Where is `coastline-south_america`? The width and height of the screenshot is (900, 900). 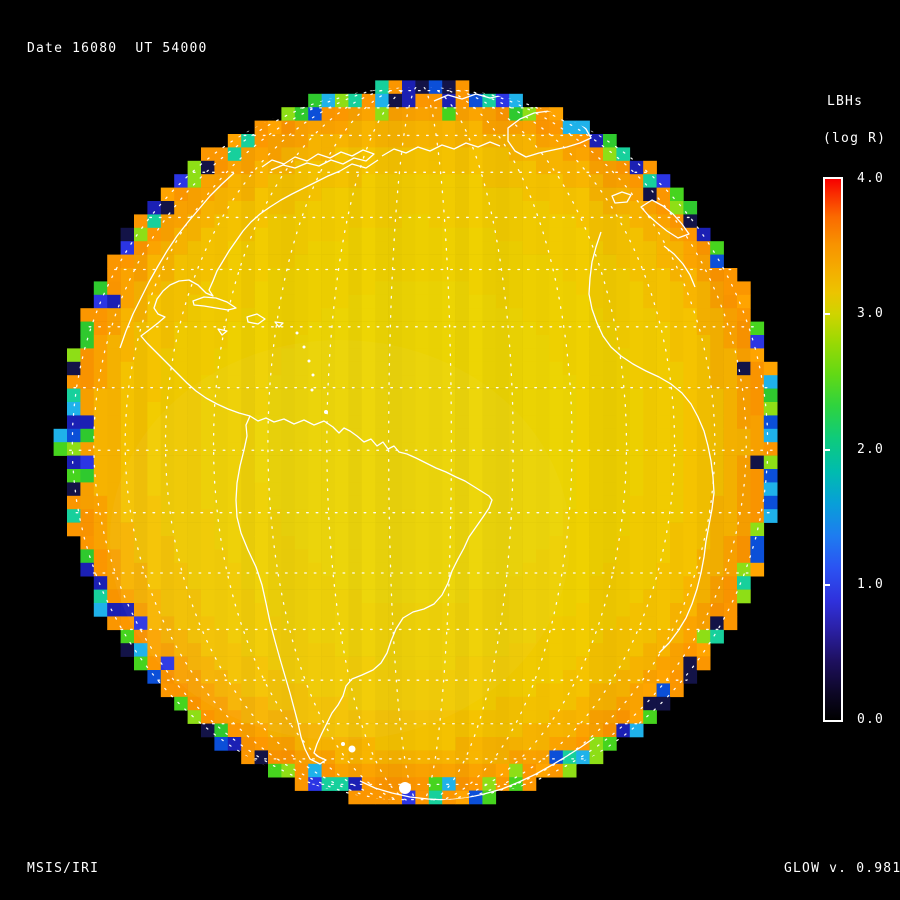
coastline-south_america is located at coordinates (364, 590).